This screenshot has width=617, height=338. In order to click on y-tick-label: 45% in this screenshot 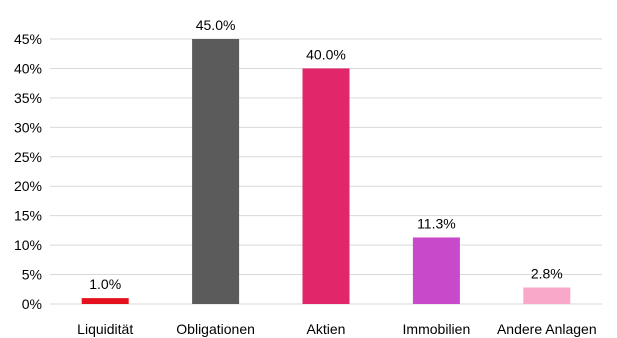, I will do `click(28, 39)`.